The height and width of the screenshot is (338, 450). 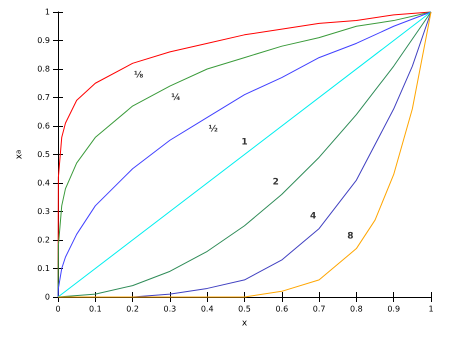 I want to click on y-tick-label: 0.3, so click(x=43, y=211).